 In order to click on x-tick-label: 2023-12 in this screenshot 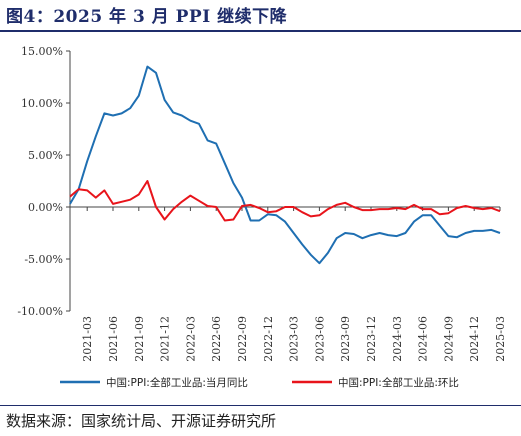, I will do `click(371, 339)`.